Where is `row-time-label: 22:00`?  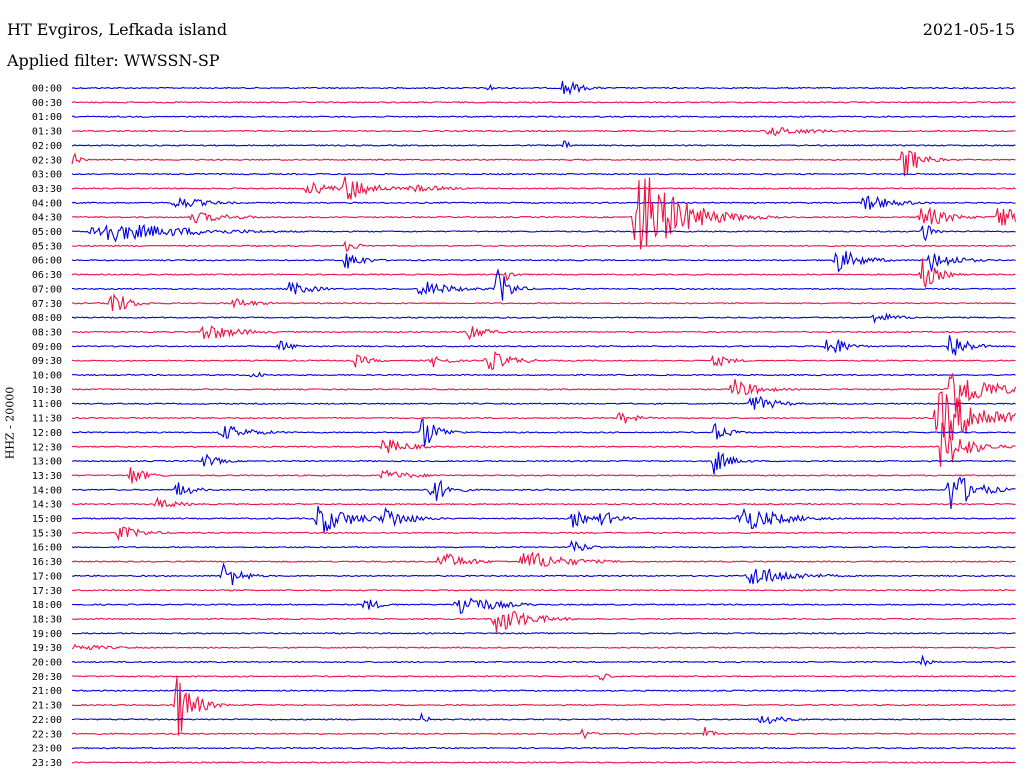
row-time-label: 22:00 is located at coordinates (47, 720).